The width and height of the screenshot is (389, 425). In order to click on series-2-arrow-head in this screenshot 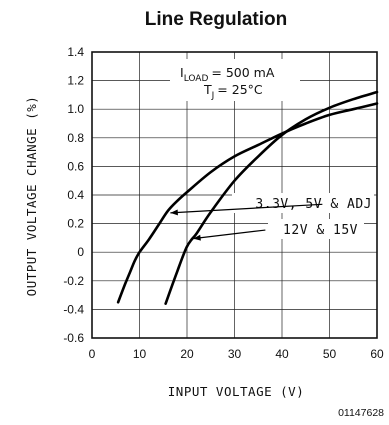, I will do `click(197, 237)`.